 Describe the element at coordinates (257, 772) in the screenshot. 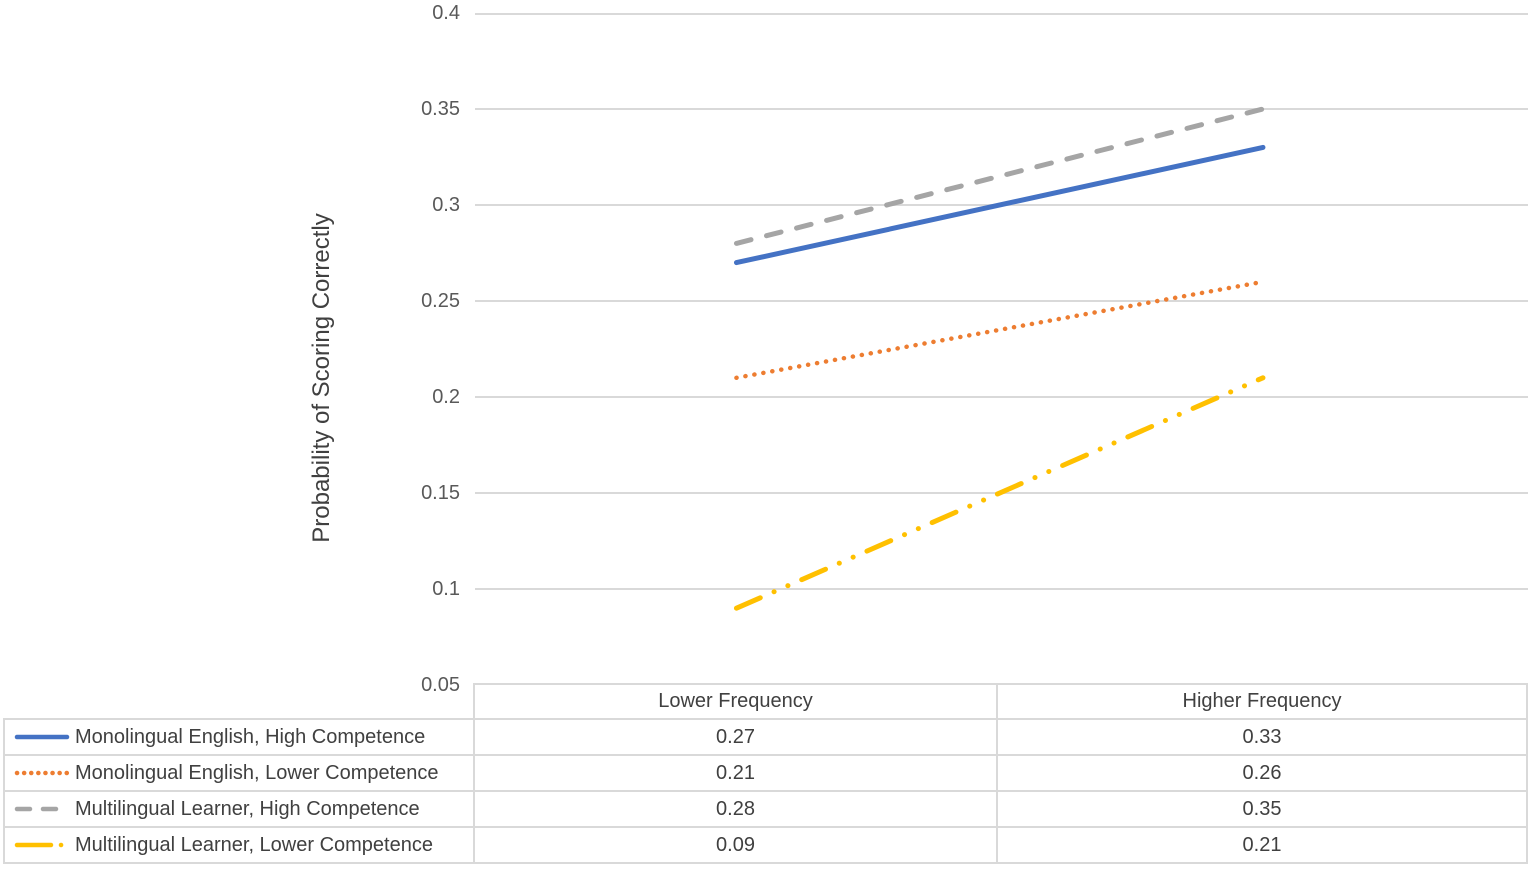

I see `series-name: Monolingual English, Lower Competence` at that location.